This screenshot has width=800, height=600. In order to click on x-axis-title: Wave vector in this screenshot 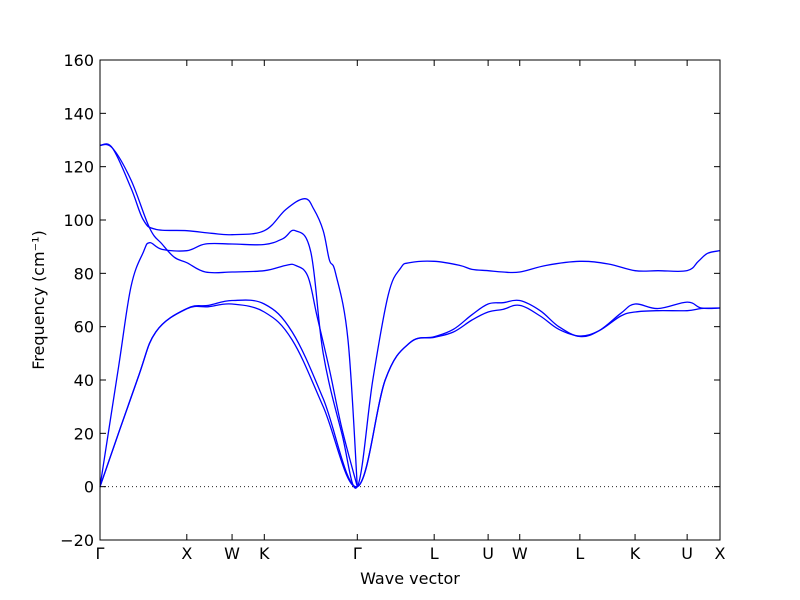, I will do `click(410, 578)`.